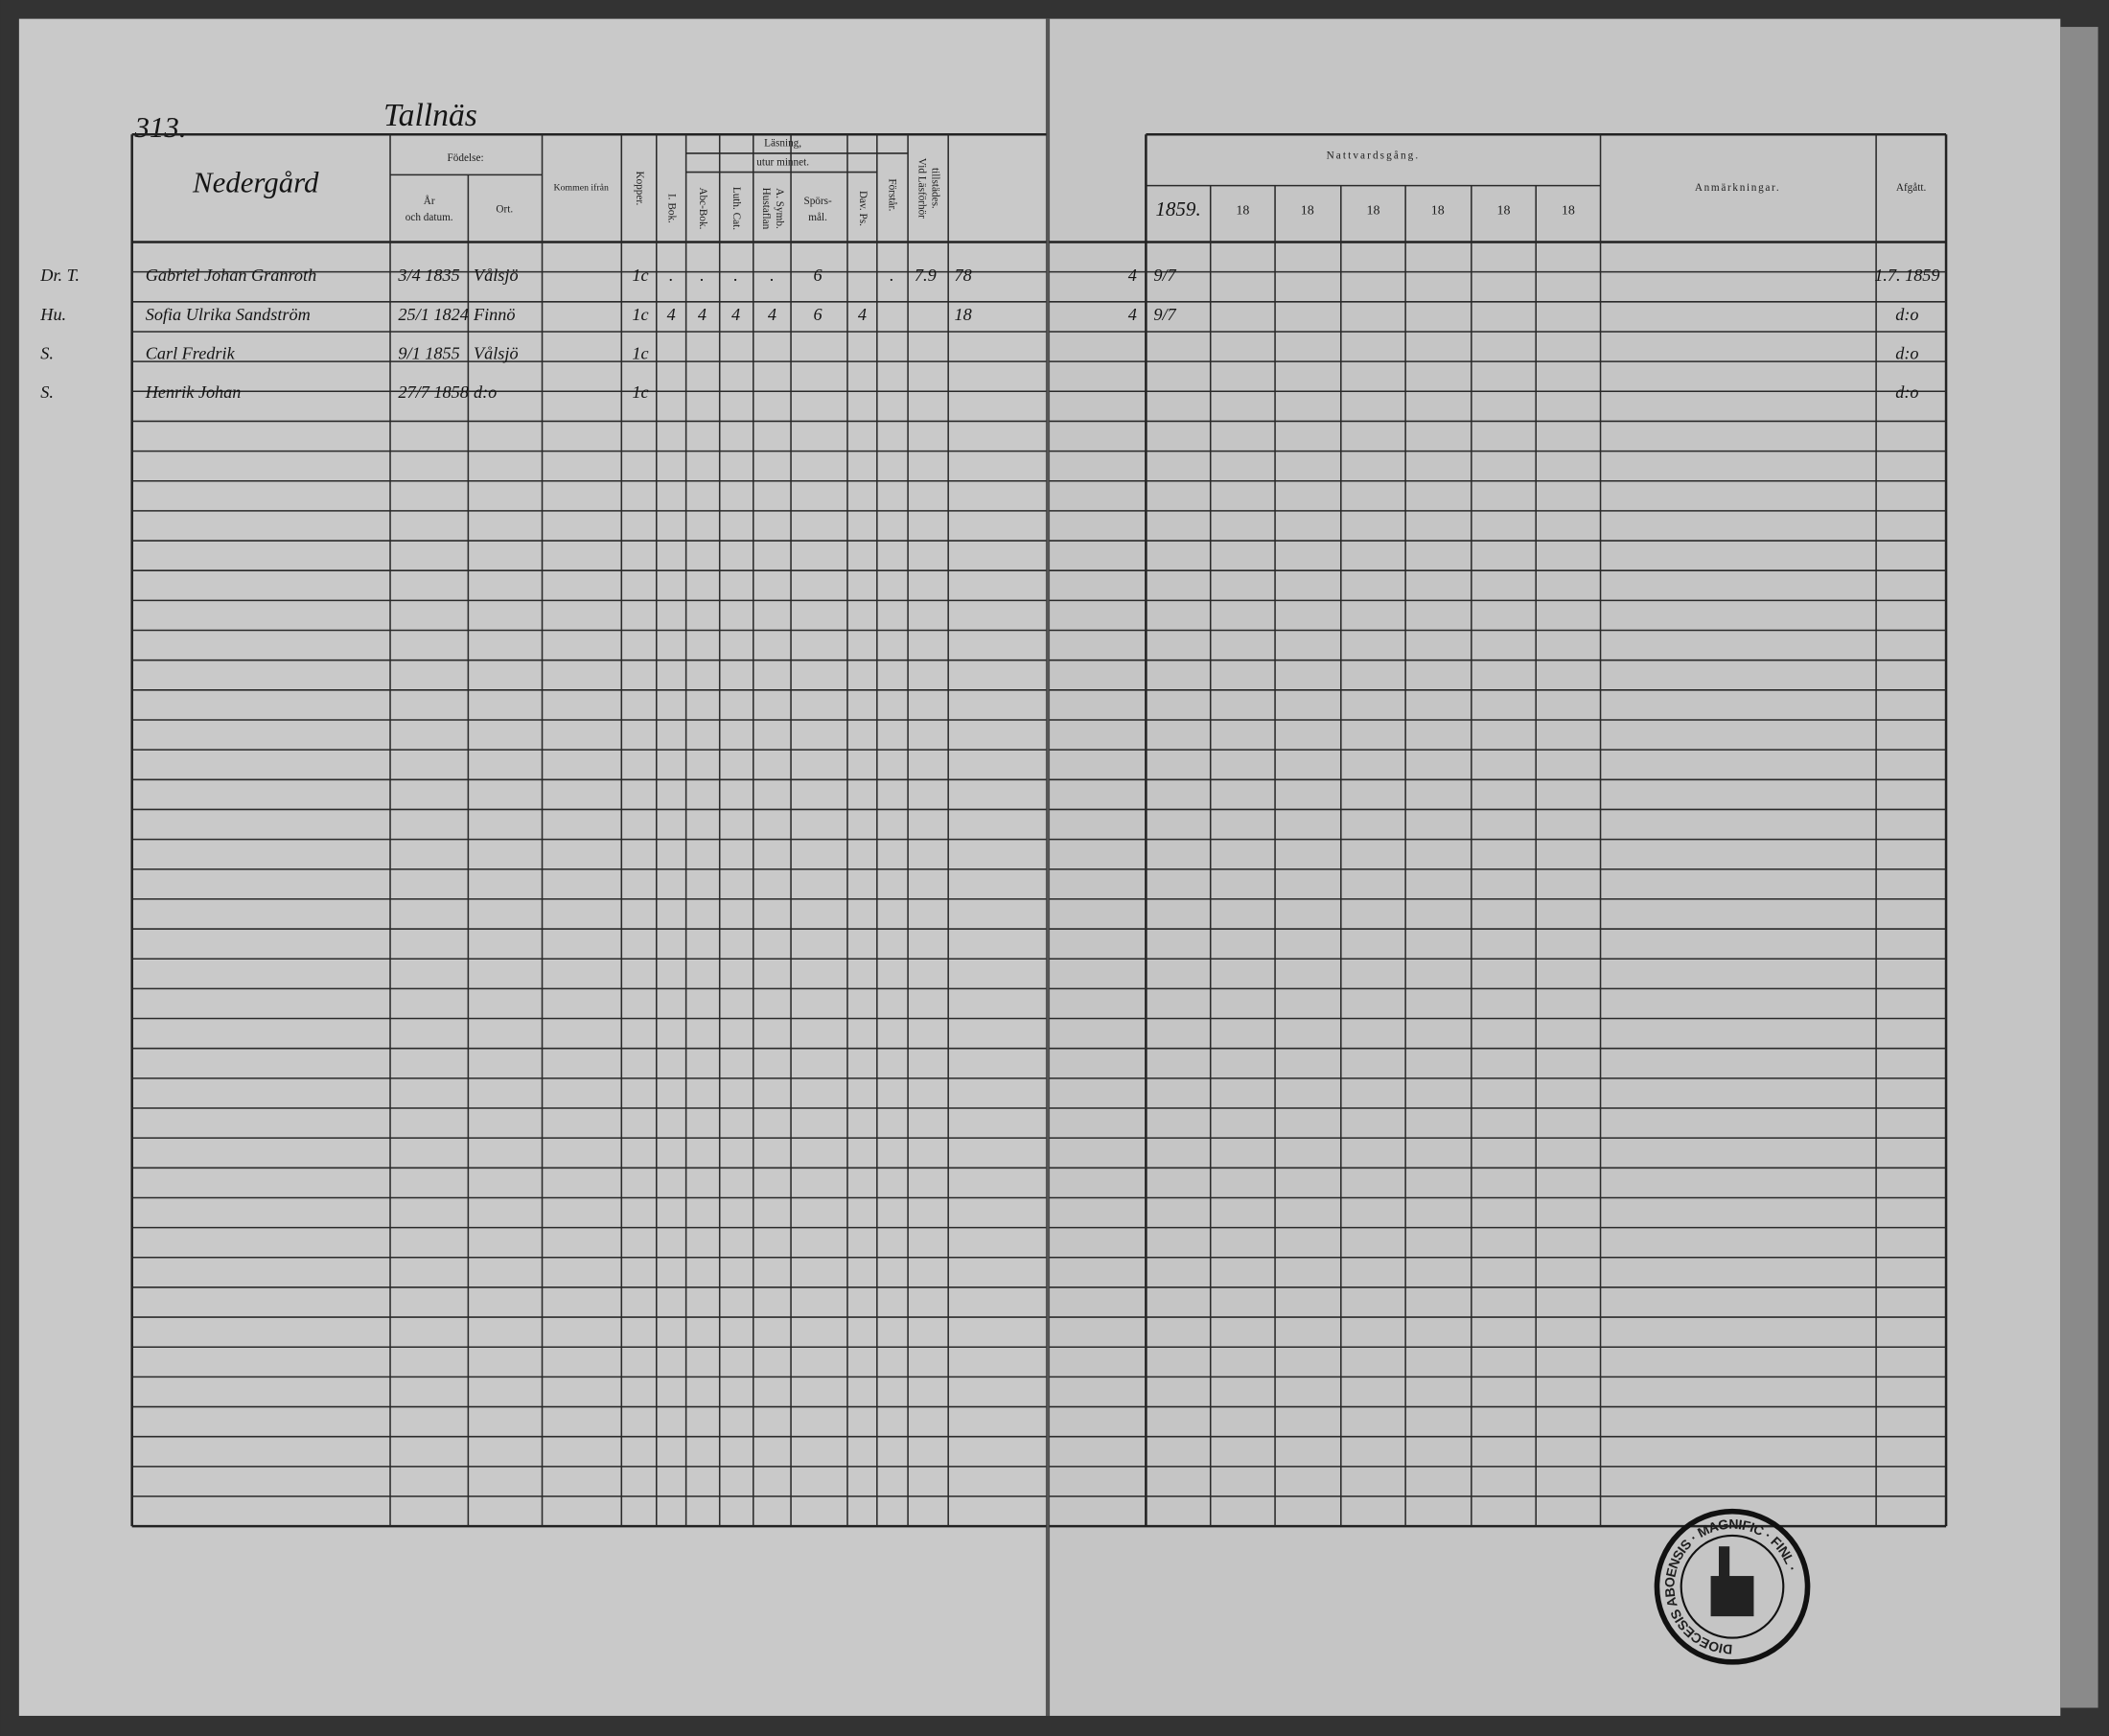 The width and height of the screenshot is (2109, 1736). Describe the element at coordinates (639, 188) in the screenshot. I see `header: Kopper.` at that location.